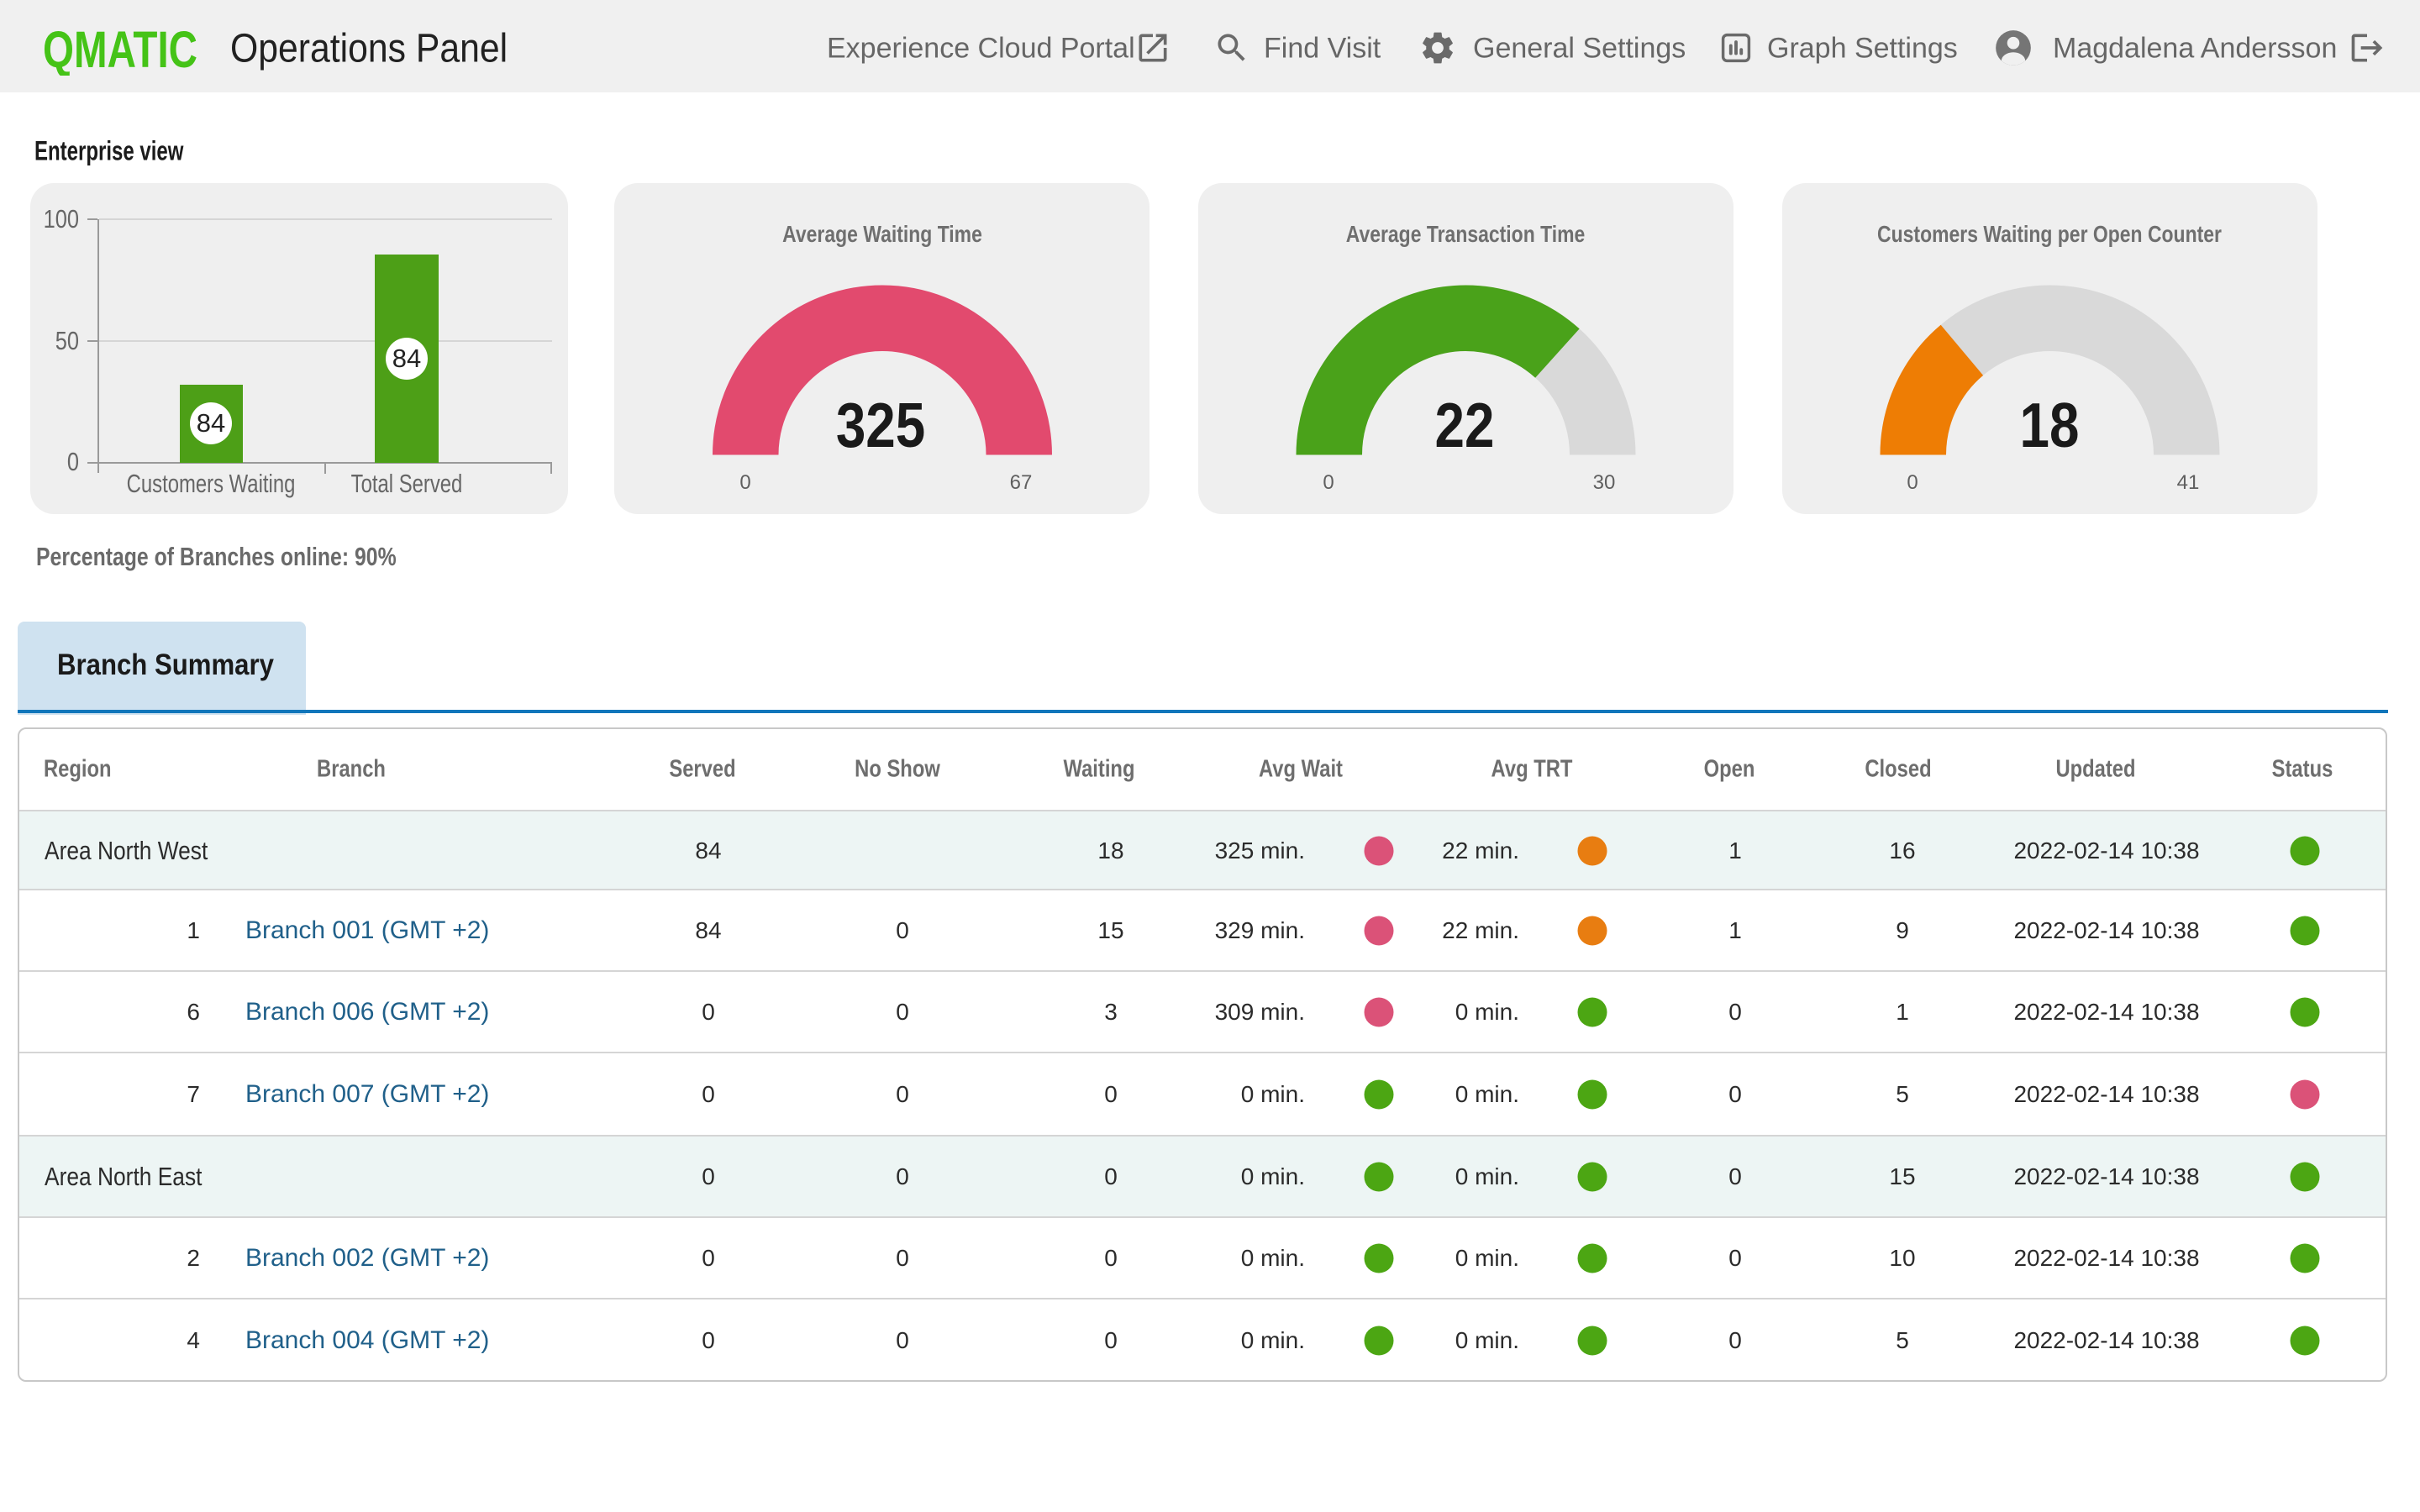  What do you see at coordinates (120, 50) in the screenshot?
I see `svg-text: QMATIC` at bounding box center [120, 50].